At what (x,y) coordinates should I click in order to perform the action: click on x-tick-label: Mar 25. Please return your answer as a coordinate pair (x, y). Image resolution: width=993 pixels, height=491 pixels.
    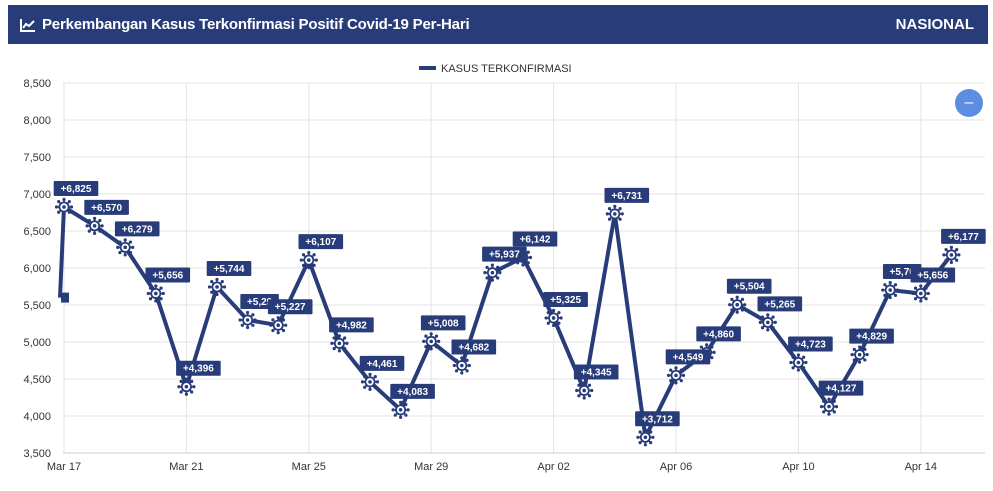
    Looking at the image, I should click on (309, 467).